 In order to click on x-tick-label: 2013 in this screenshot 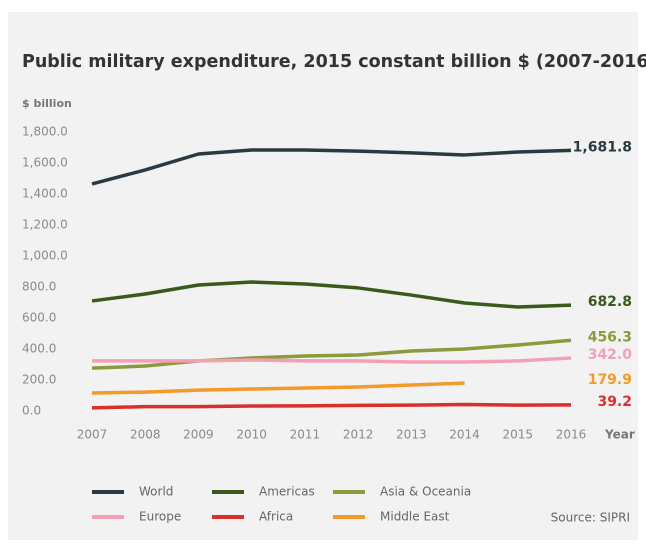, I will do `click(411, 435)`.